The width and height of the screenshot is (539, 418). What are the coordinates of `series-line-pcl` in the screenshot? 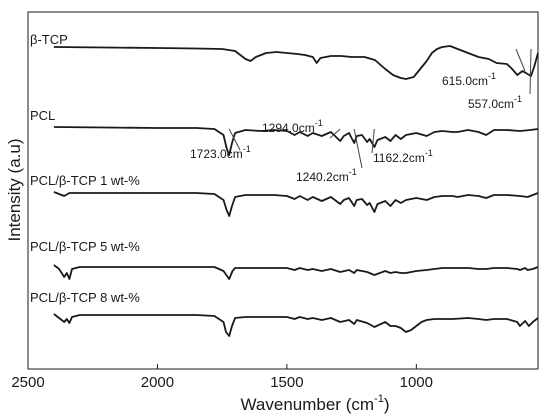 It's located at (296, 141).